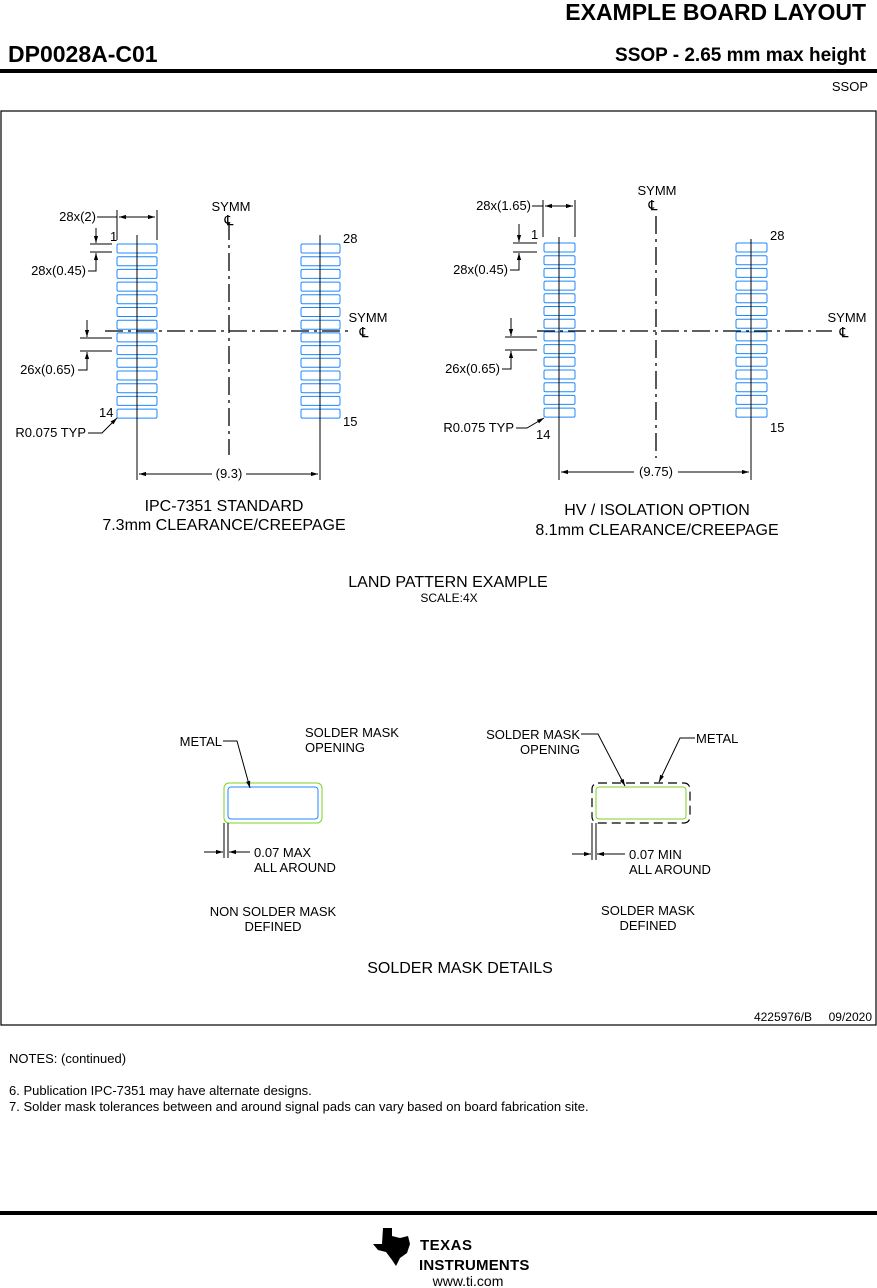  I want to click on pad-width-label: 28x(2), so click(77, 216).